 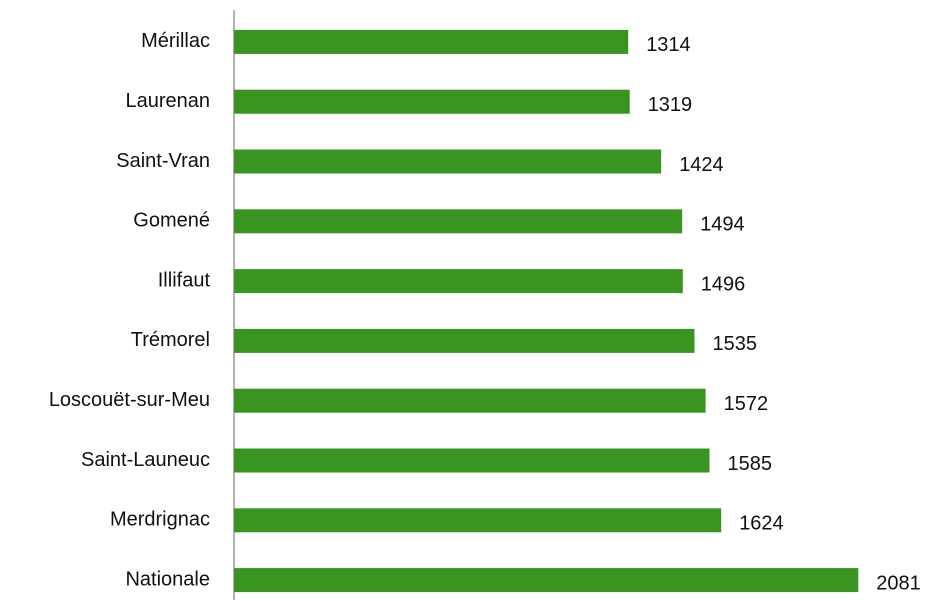 What do you see at coordinates (171, 221) in the screenshot?
I see `y-tick-label: Gomené` at bounding box center [171, 221].